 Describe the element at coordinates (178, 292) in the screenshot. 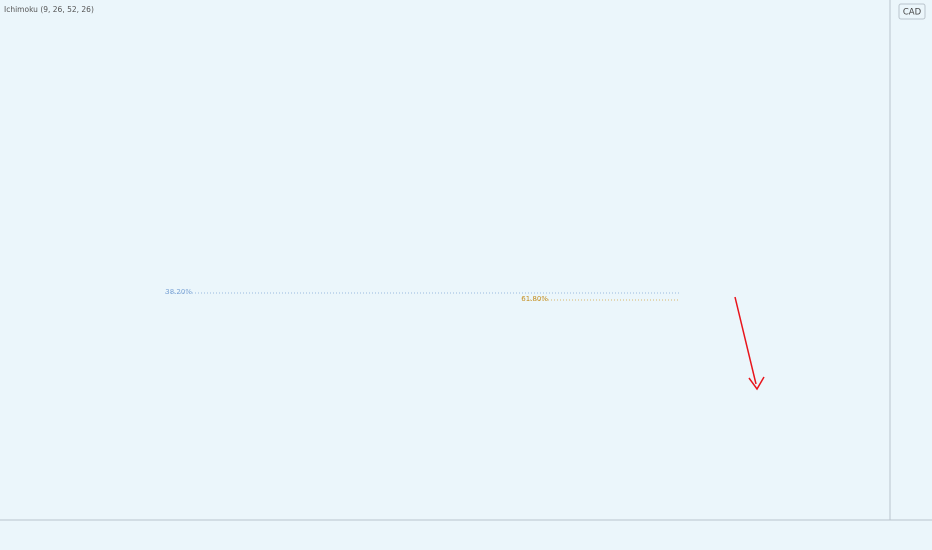

I see `fib-label: 38.20%` at that location.